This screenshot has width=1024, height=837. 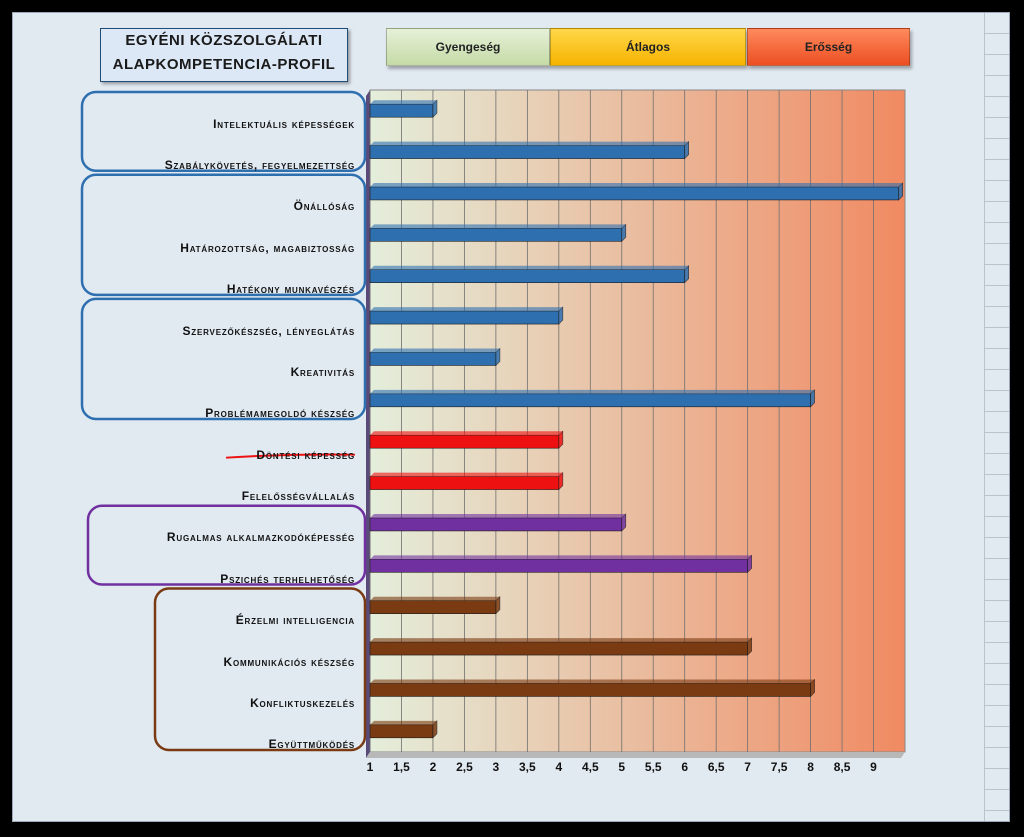 What do you see at coordinates (779, 767) in the screenshot?
I see `x-tick-label: 7,5` at bounding box center [779, 767].